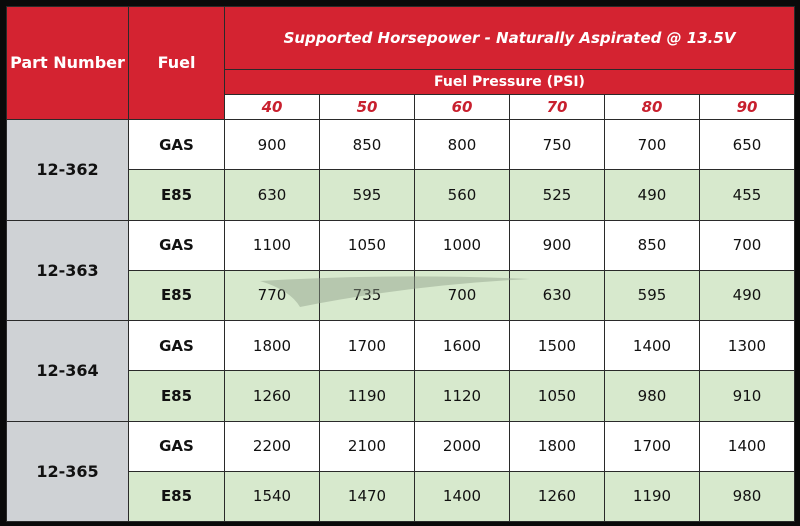 This screenshot has height=526, width=800. I want to click on pressure-80: 80, so click(652, 107).